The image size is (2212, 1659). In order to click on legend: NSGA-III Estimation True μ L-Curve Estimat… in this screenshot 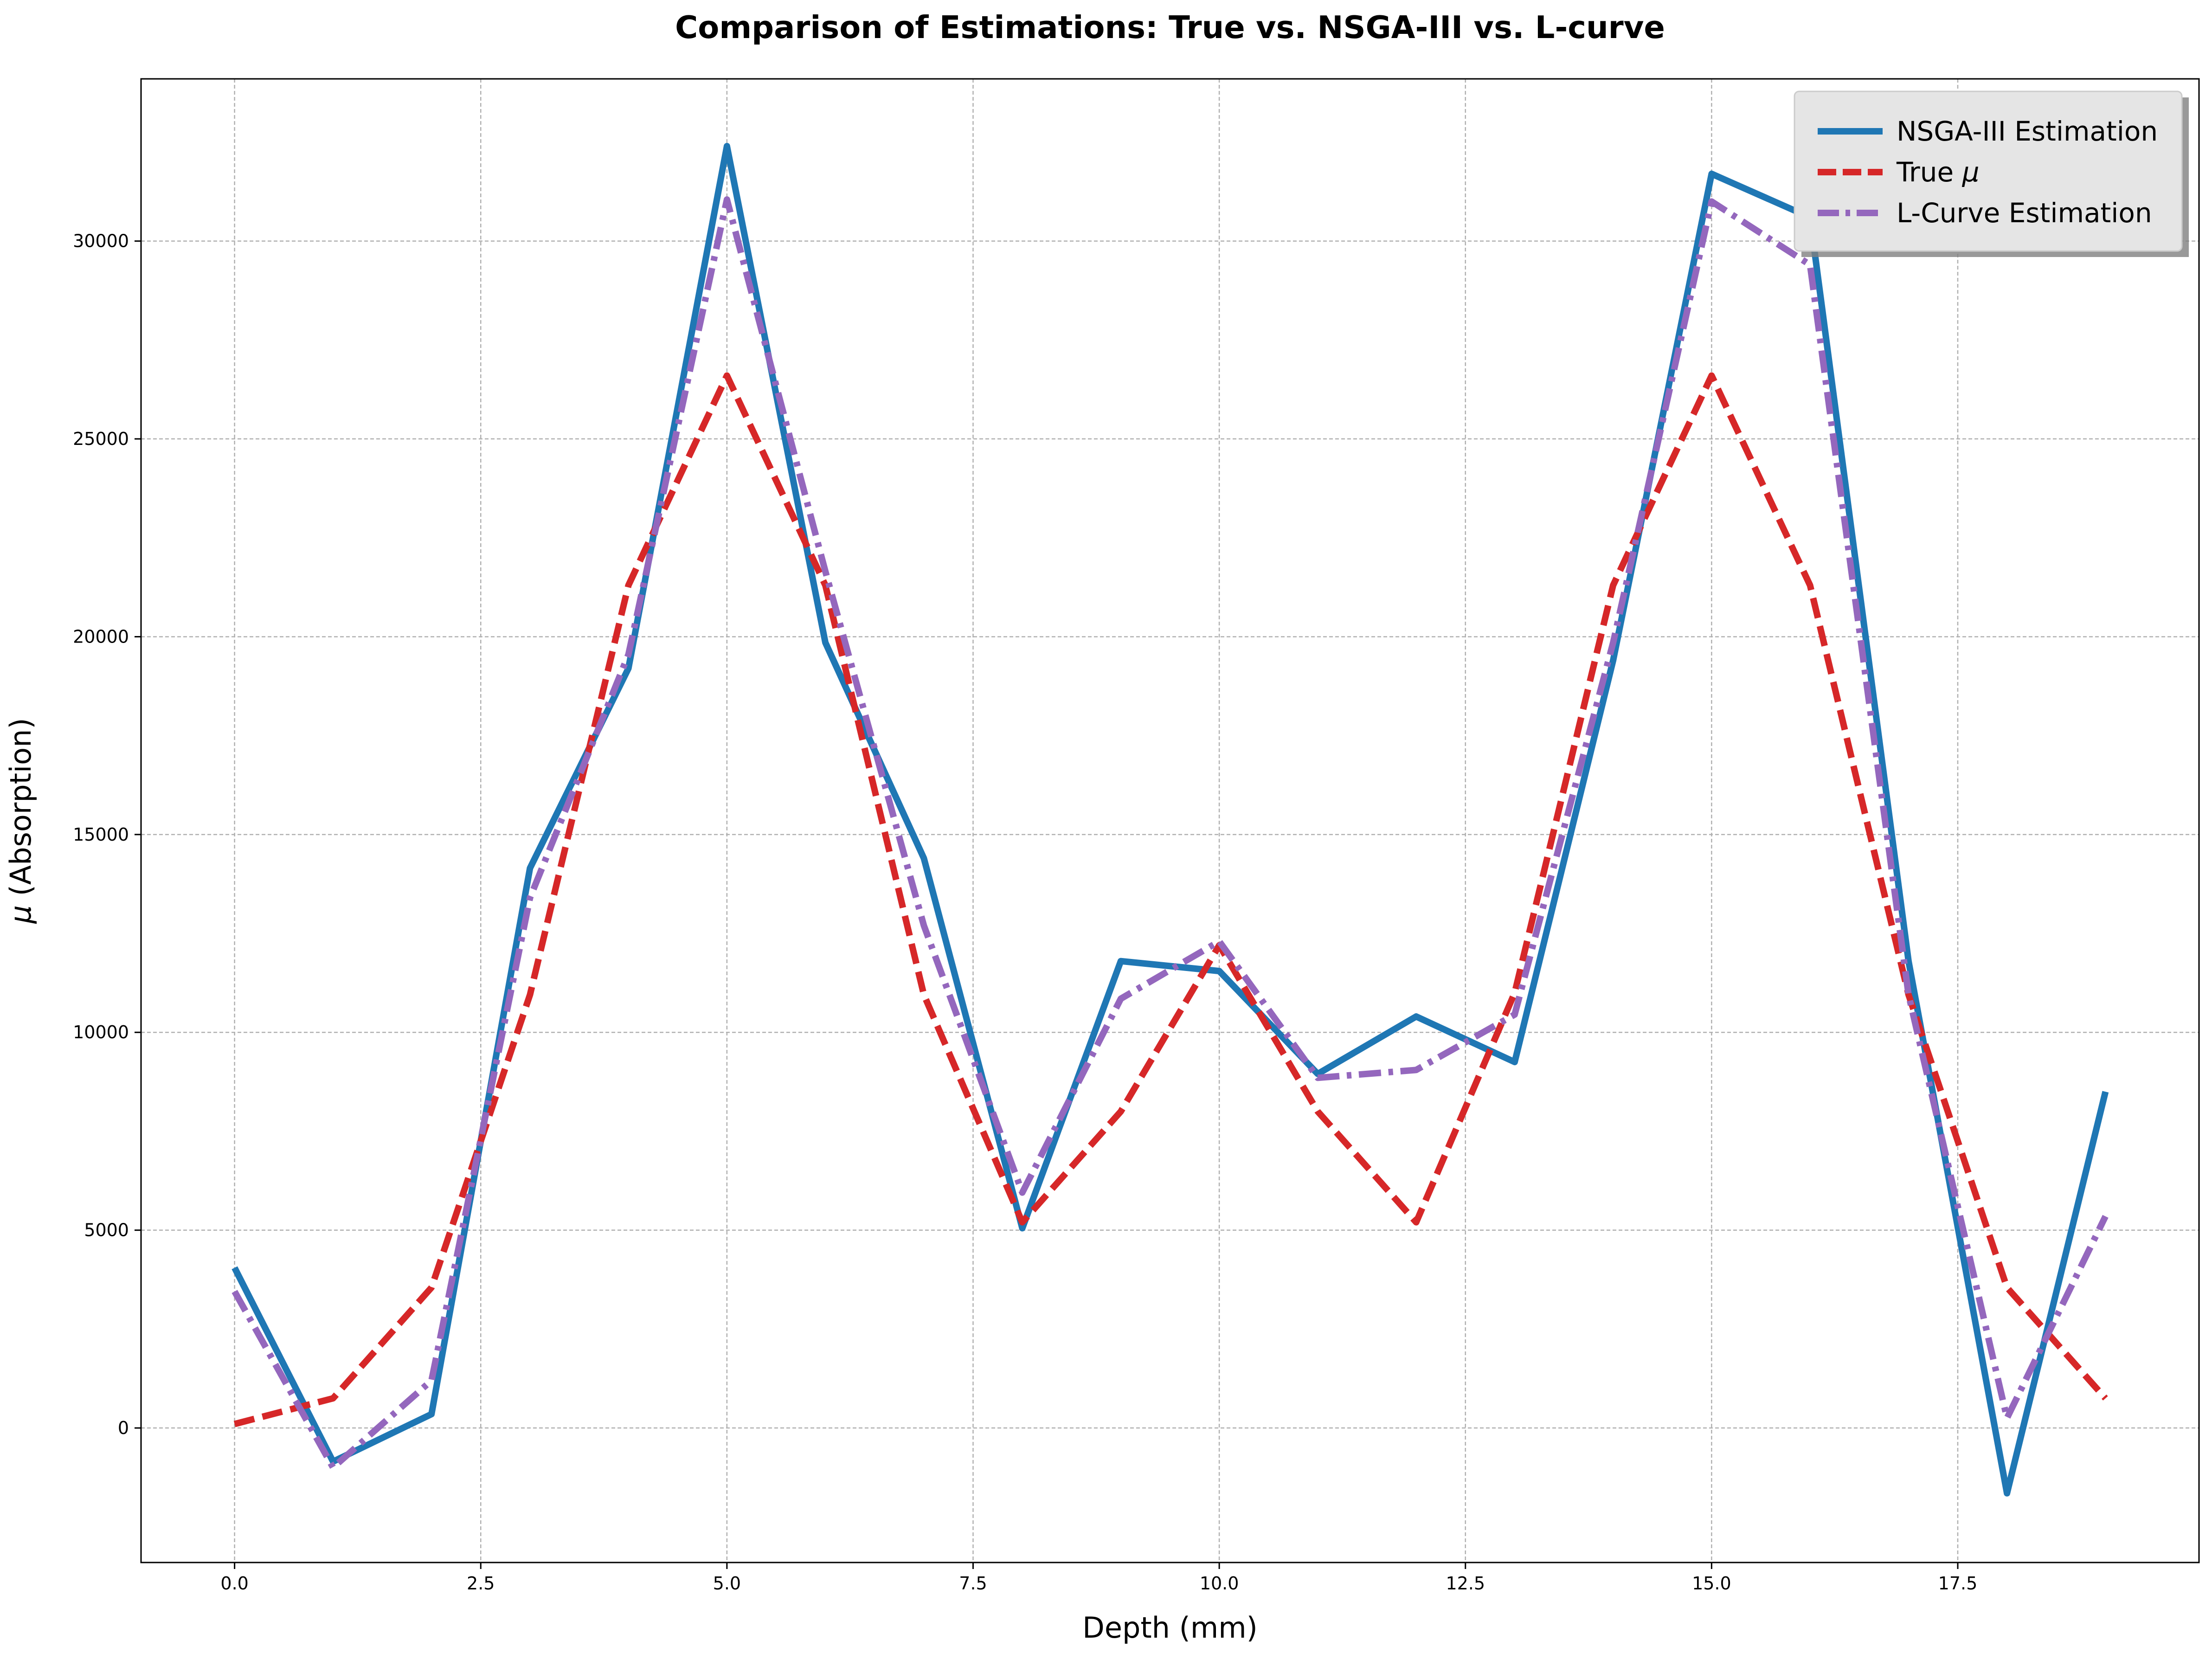, I will do `click(1991, 173)`.